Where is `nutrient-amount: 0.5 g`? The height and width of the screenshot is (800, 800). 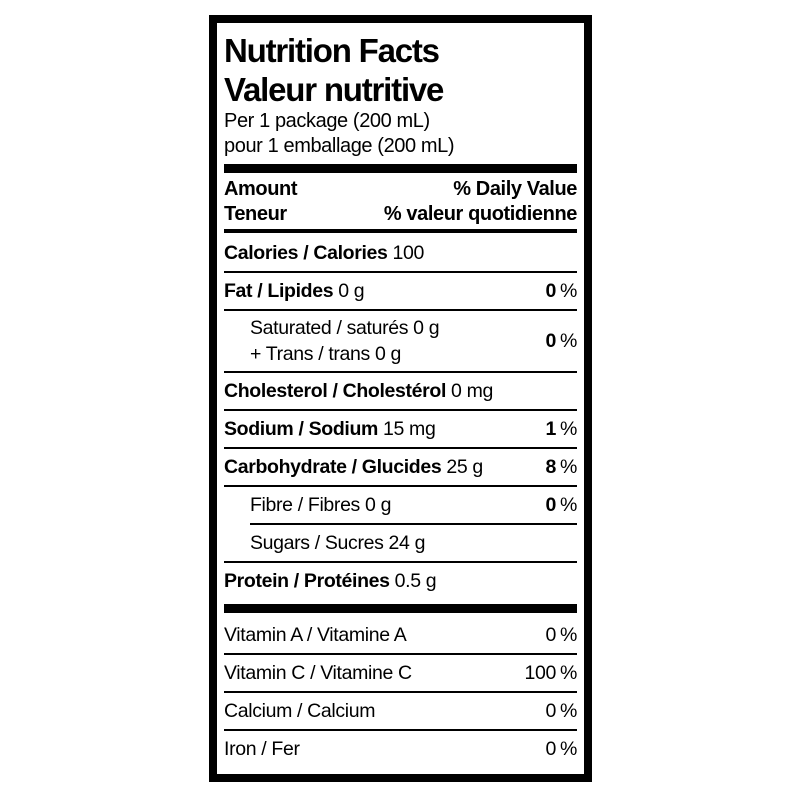
nutrient-amount: 0.5 g is located at coordinates (415, 580).